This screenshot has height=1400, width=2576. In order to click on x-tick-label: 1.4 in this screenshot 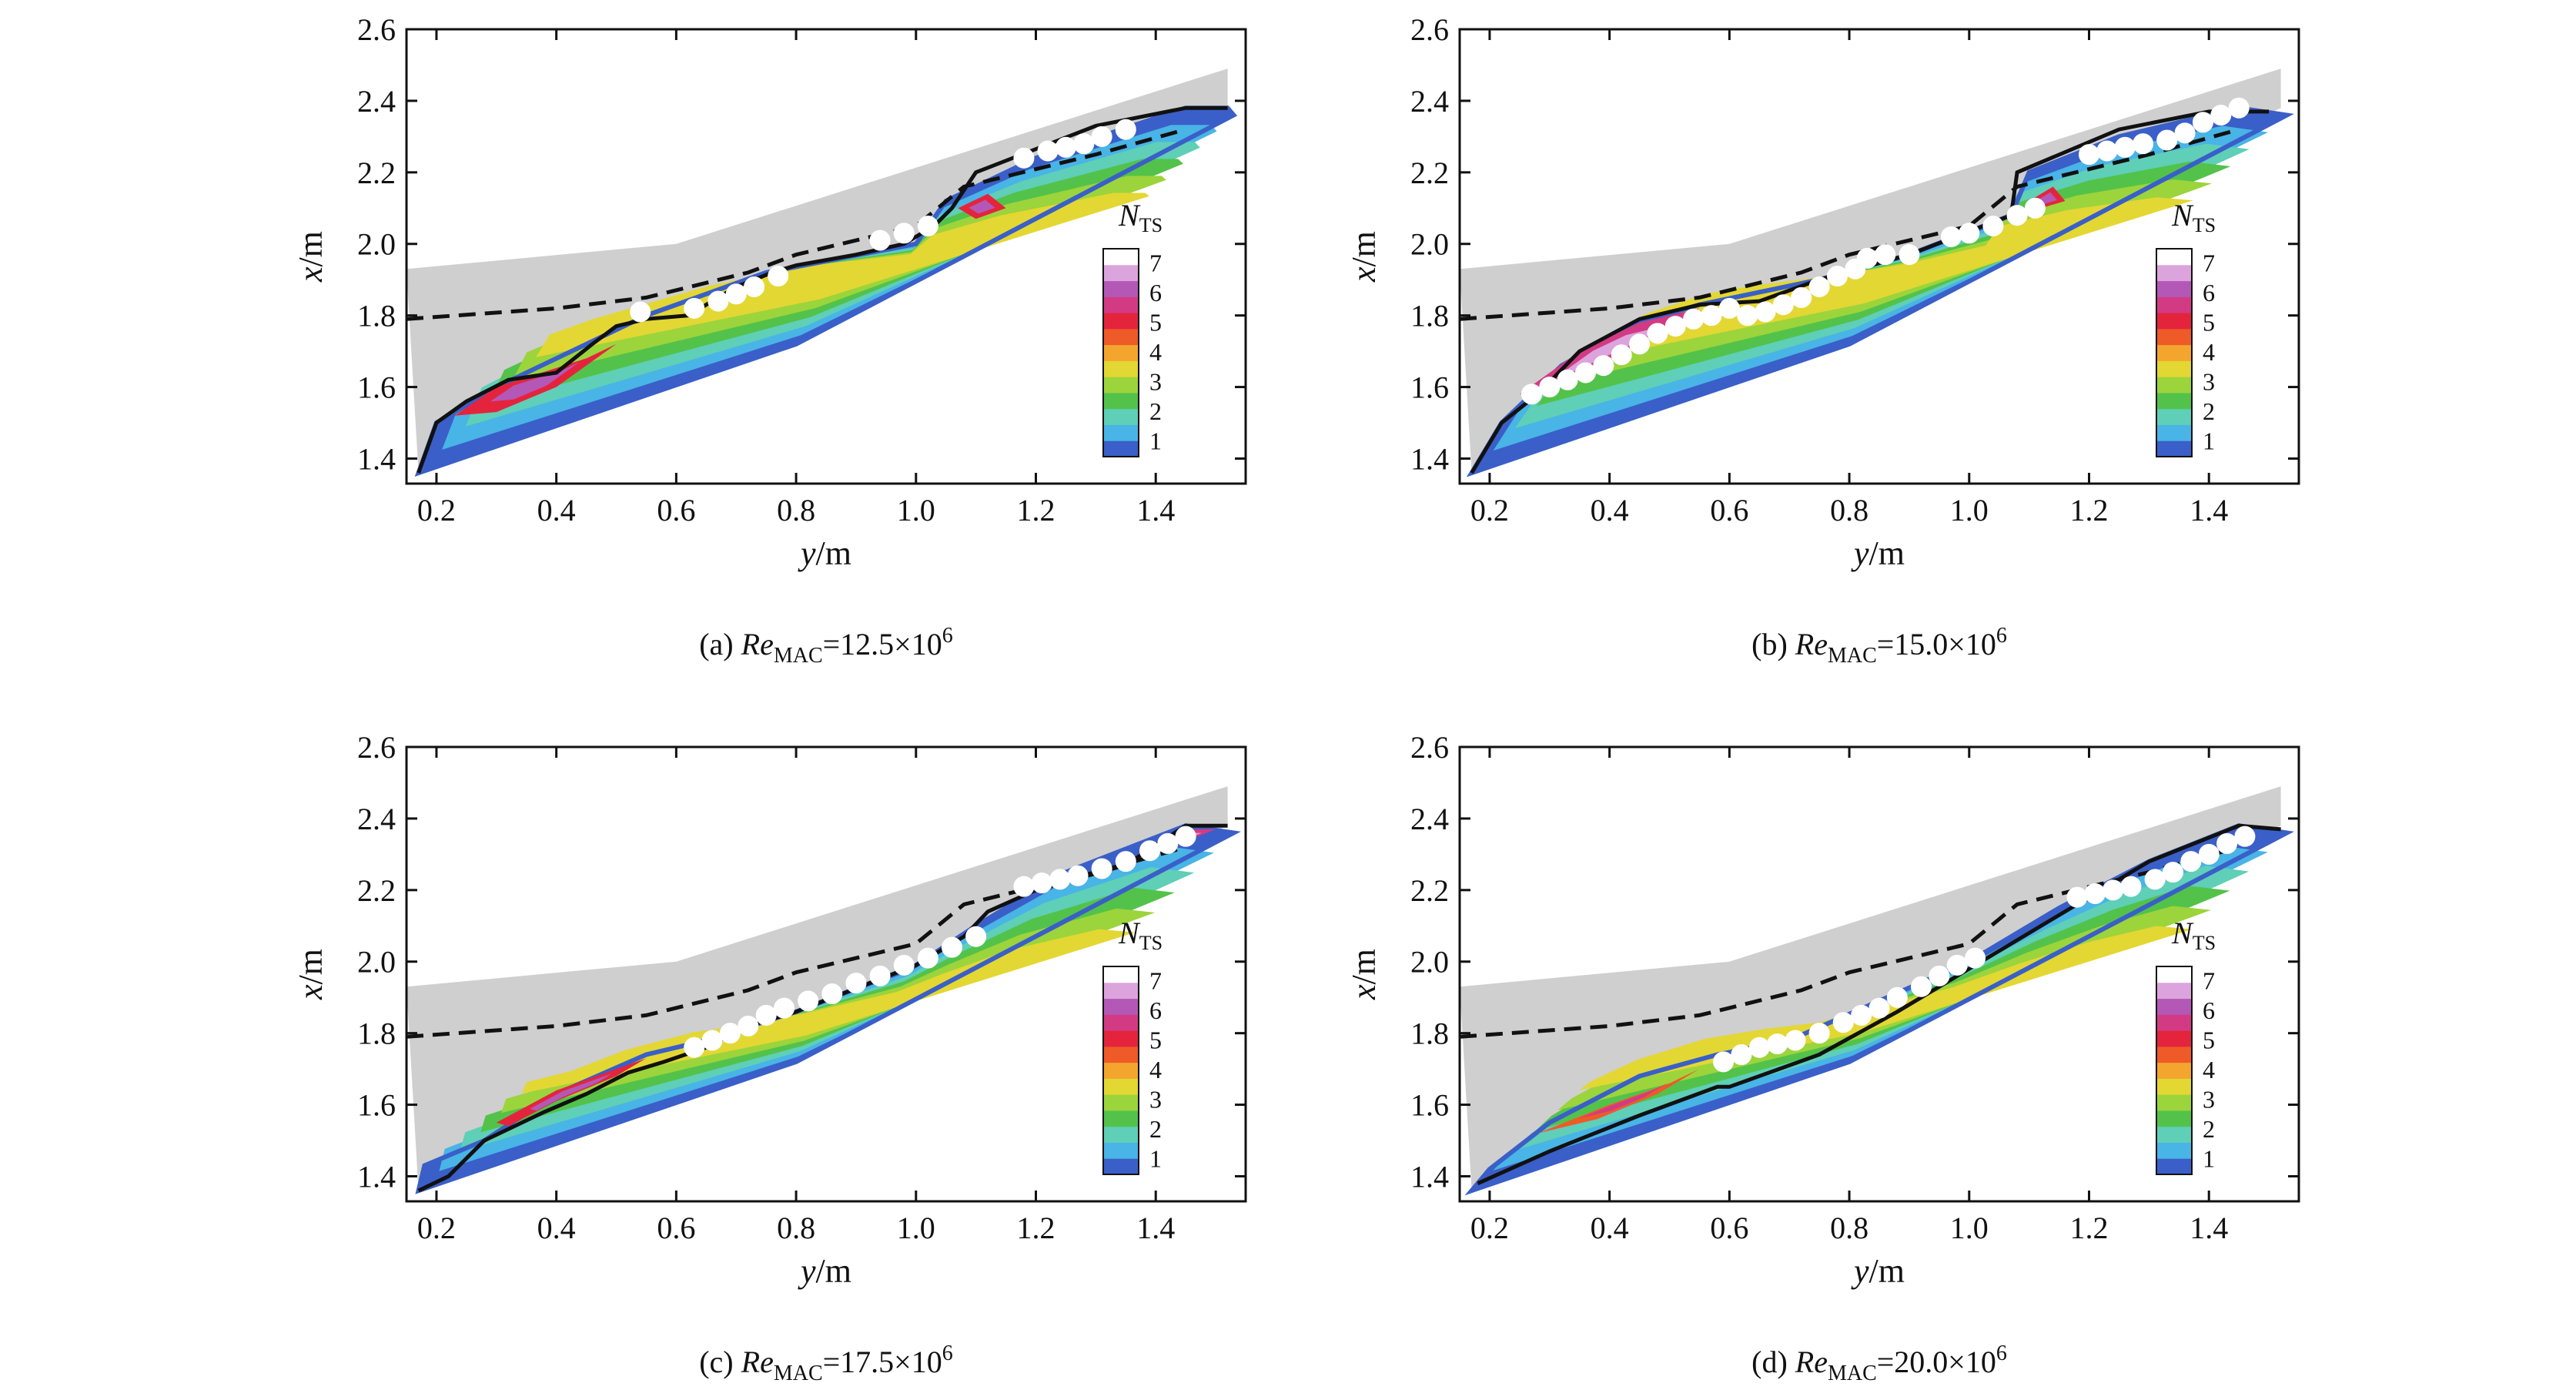, I will do `click(2209, 1228)`.